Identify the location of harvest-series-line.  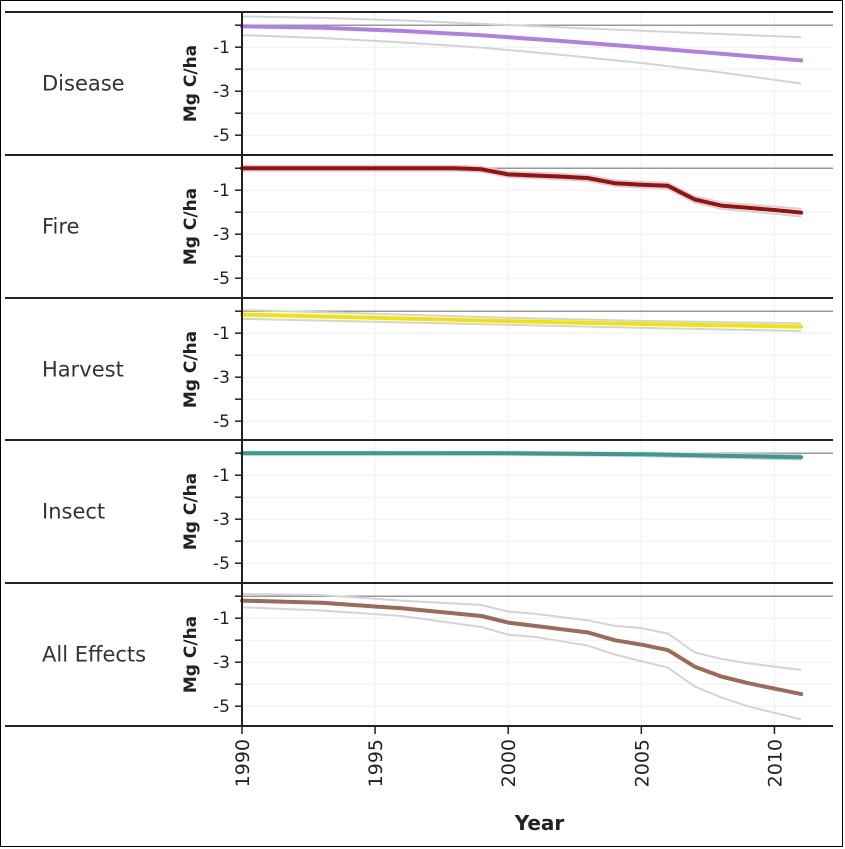
(522, 320).